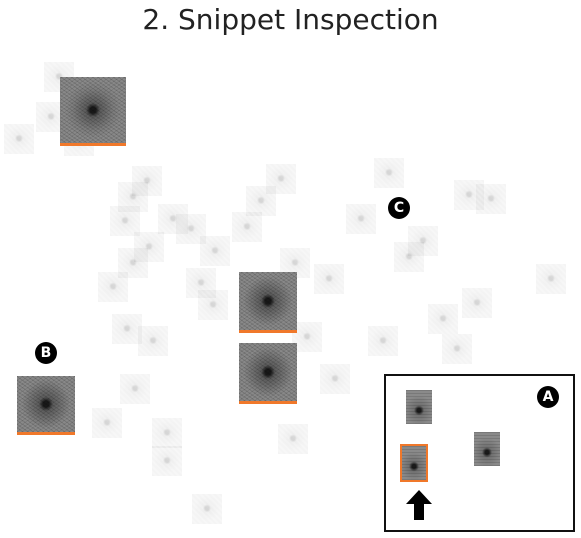 The image size is (581, 538). Describe the element at coordinates (46, 353) in the screenshot. I see `label-b-marker: B` at that location.